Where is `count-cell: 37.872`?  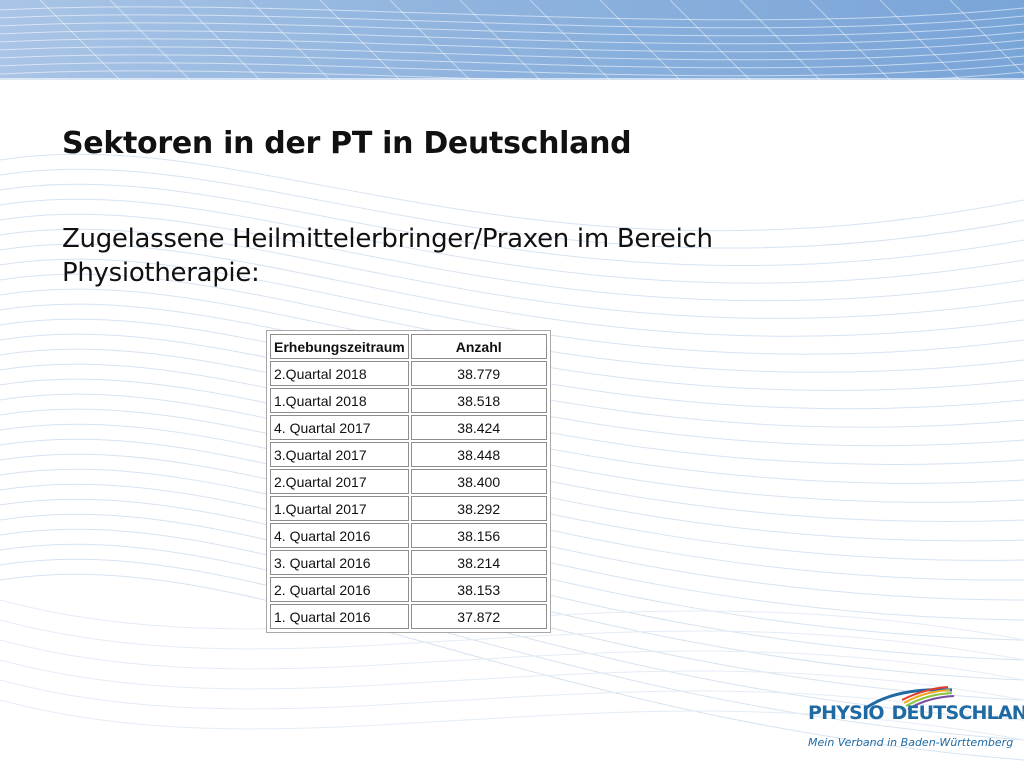 count-cell: 37.872 is located at coordinates (478, 616).